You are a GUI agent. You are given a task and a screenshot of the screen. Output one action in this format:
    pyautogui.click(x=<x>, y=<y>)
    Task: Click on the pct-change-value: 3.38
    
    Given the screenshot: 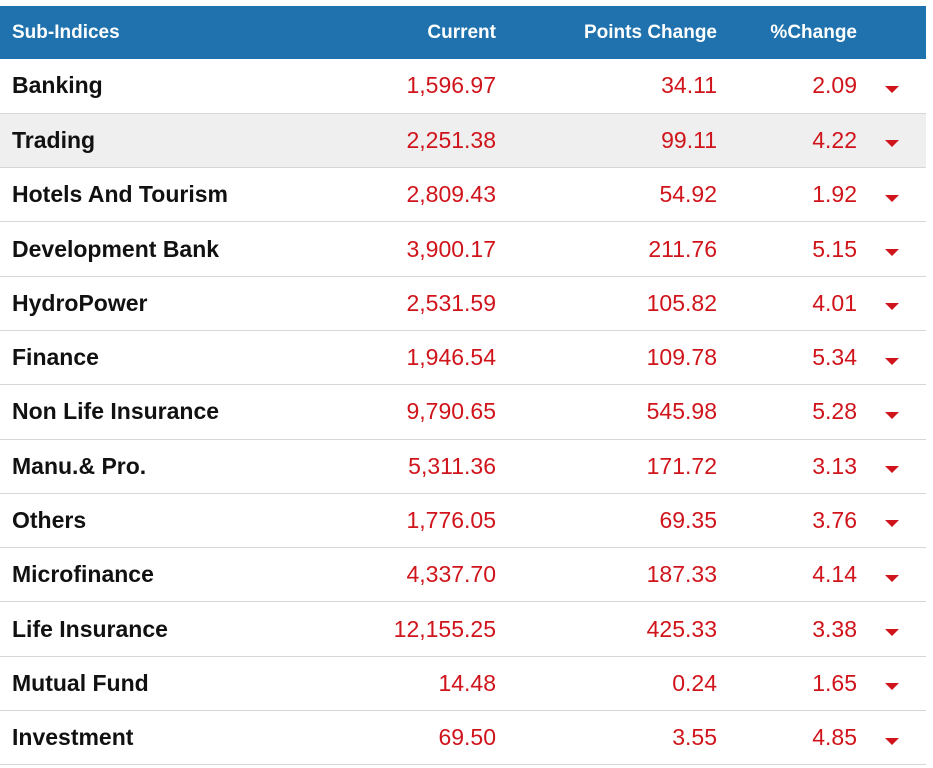 What is the action you would take?
    pyautogui.click(x=834, y=628)
    